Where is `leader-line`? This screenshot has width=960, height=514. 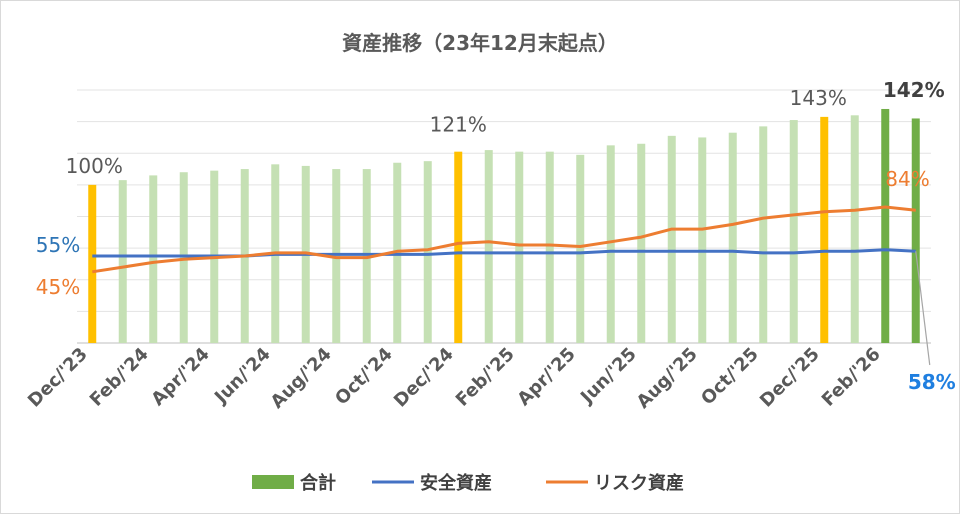
leader-line is located at coordinates (923, 308).